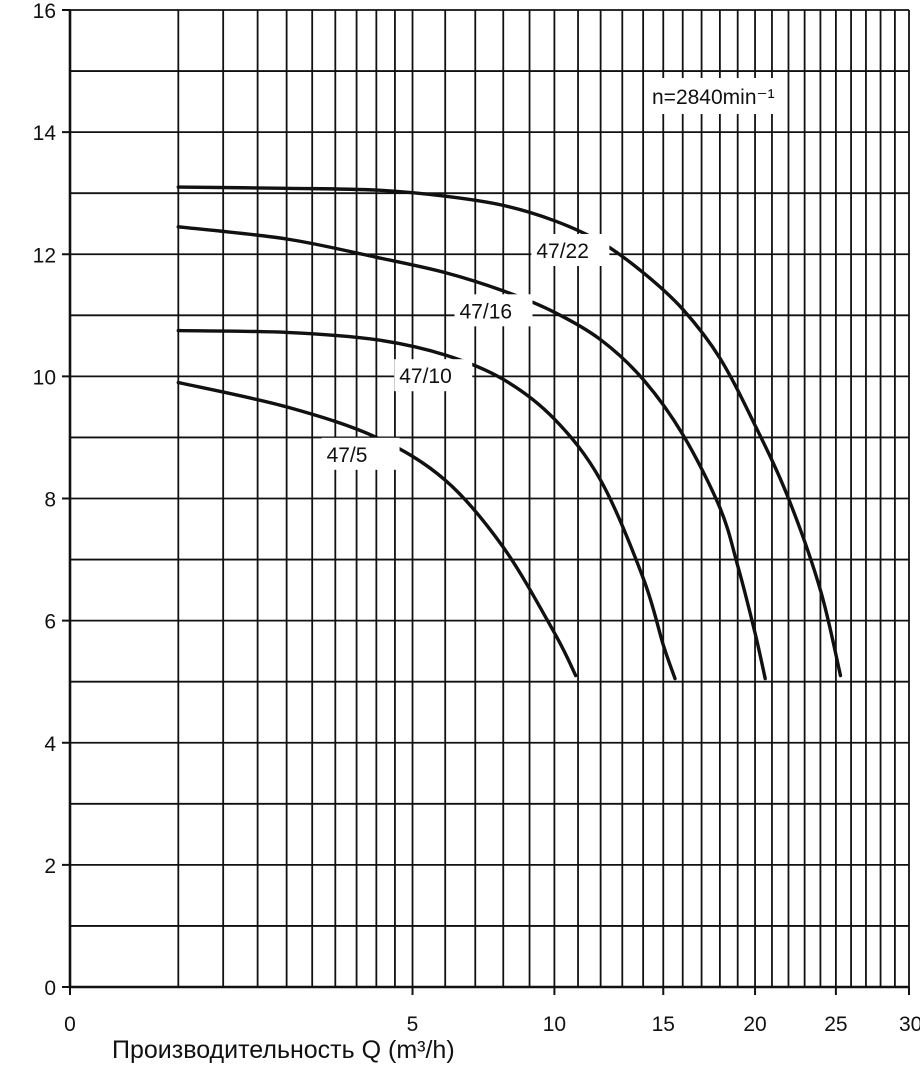  Describe the element at coordinates (754, 1024) in the screenshot. I see `x-tick-label: 20` at that location.